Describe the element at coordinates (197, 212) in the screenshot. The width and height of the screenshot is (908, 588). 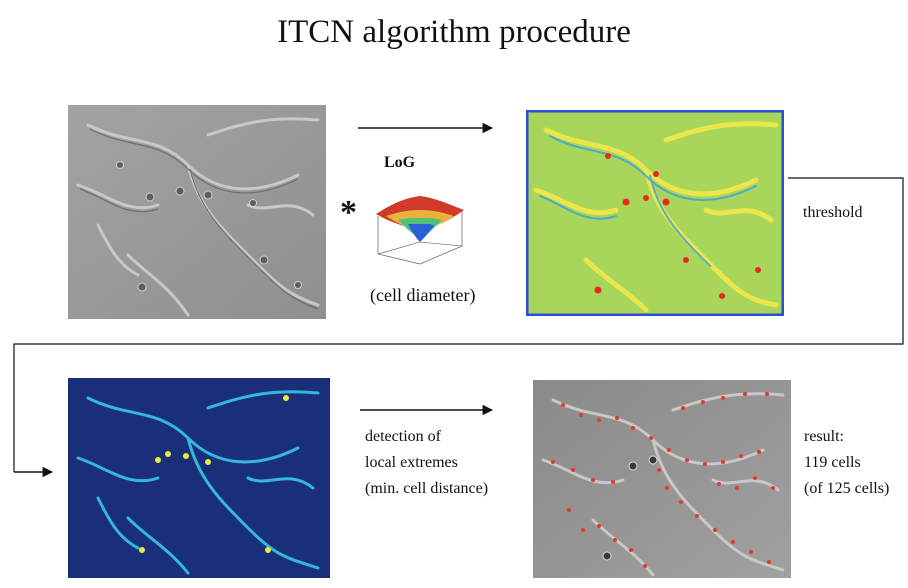
I see `original-microscopy-image` at that location.